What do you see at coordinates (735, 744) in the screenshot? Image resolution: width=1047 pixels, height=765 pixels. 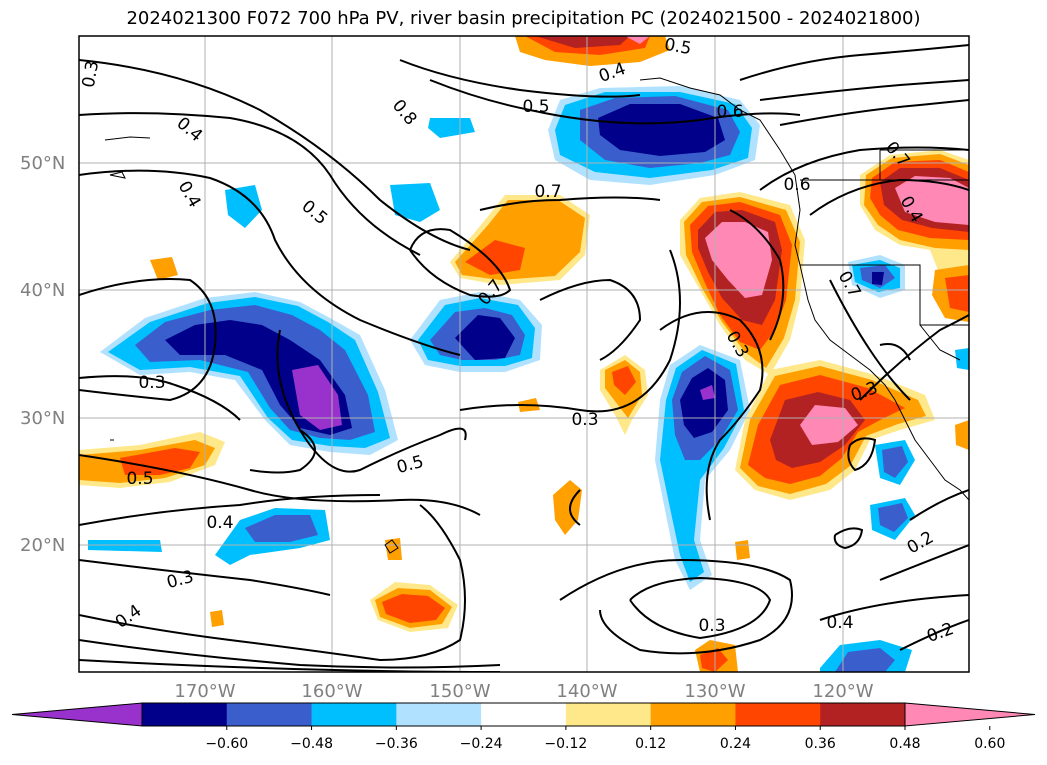 I see `colorbar-tick-label: 0.24` at bounding box center [735, 744].